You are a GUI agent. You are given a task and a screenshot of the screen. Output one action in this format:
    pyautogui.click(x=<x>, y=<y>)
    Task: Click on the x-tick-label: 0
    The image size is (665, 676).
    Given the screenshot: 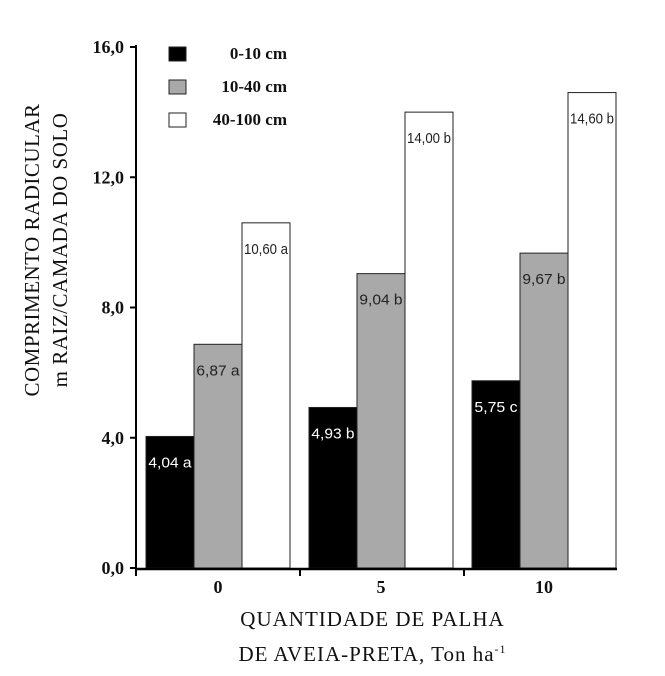 What is the action you would take?
    pyautogui.click(x=218, y=587)
    